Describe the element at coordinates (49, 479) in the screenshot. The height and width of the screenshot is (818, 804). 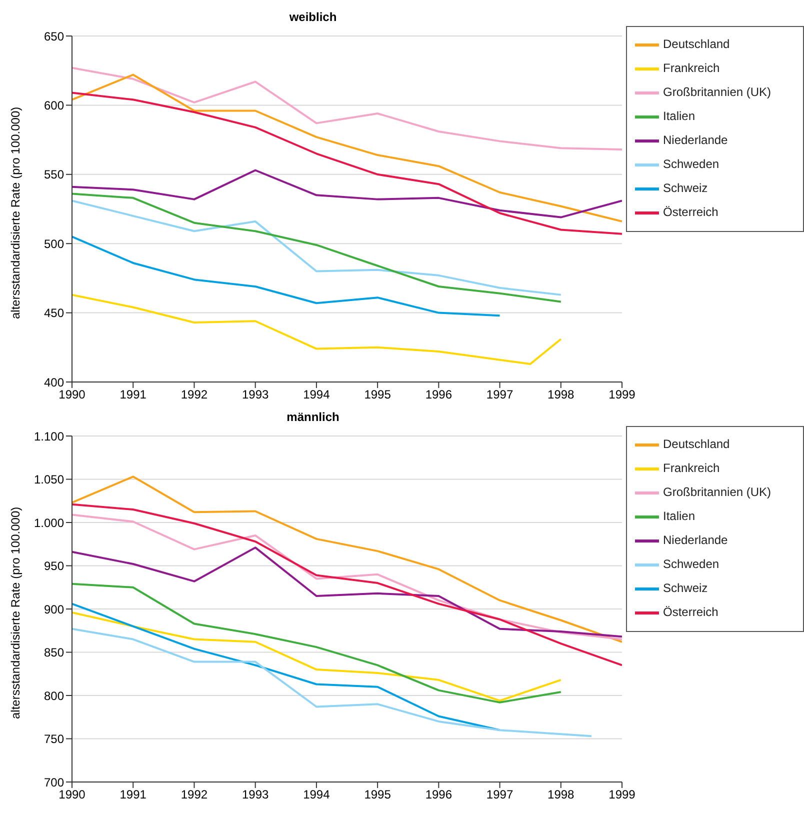
I see `y-tick-label: 1.050` at that location.